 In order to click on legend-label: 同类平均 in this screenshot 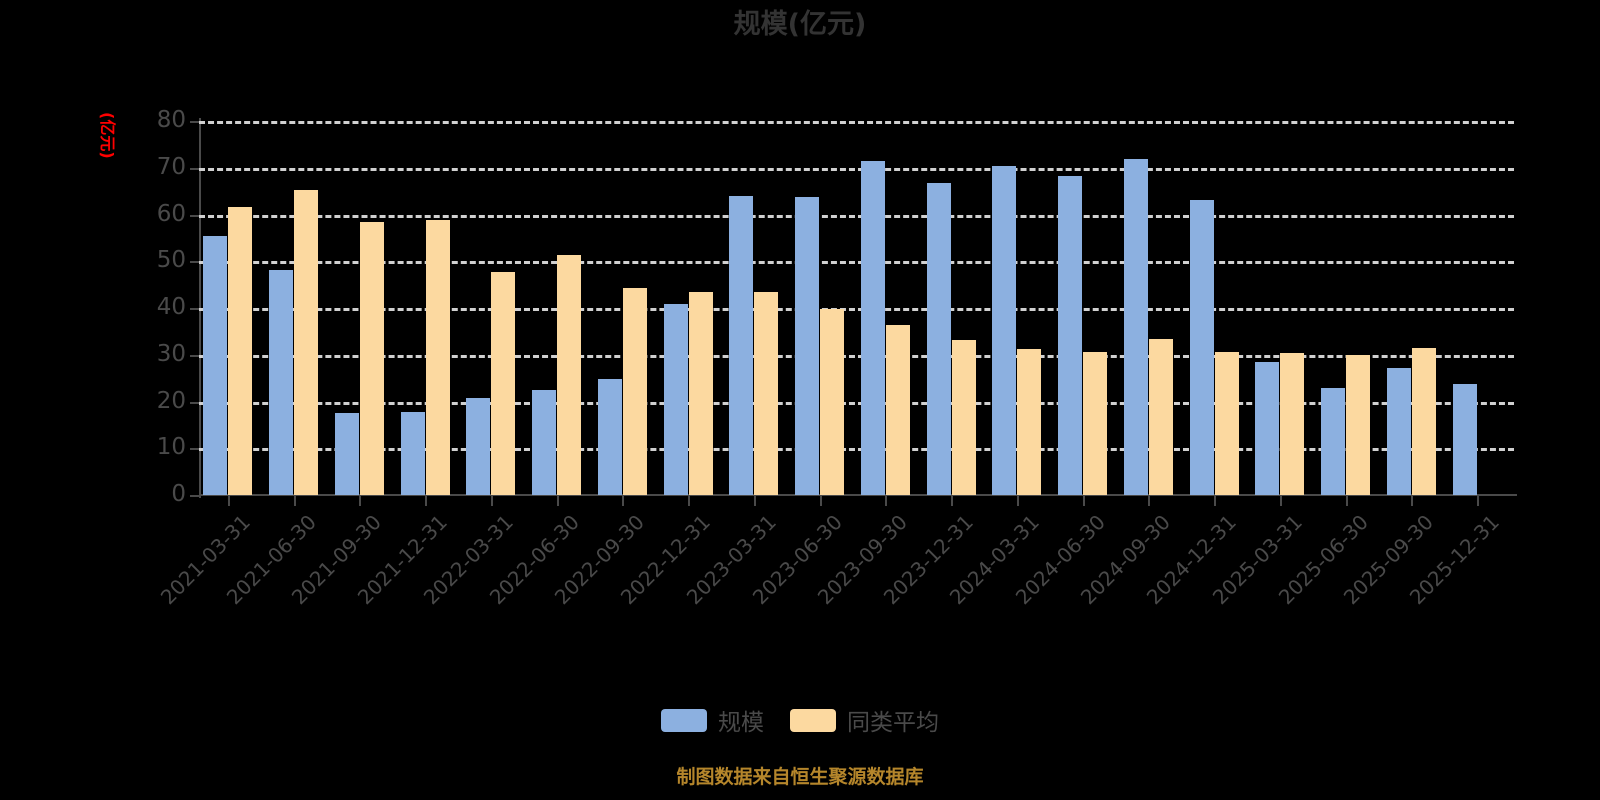, I will do `click(893, 723)`.